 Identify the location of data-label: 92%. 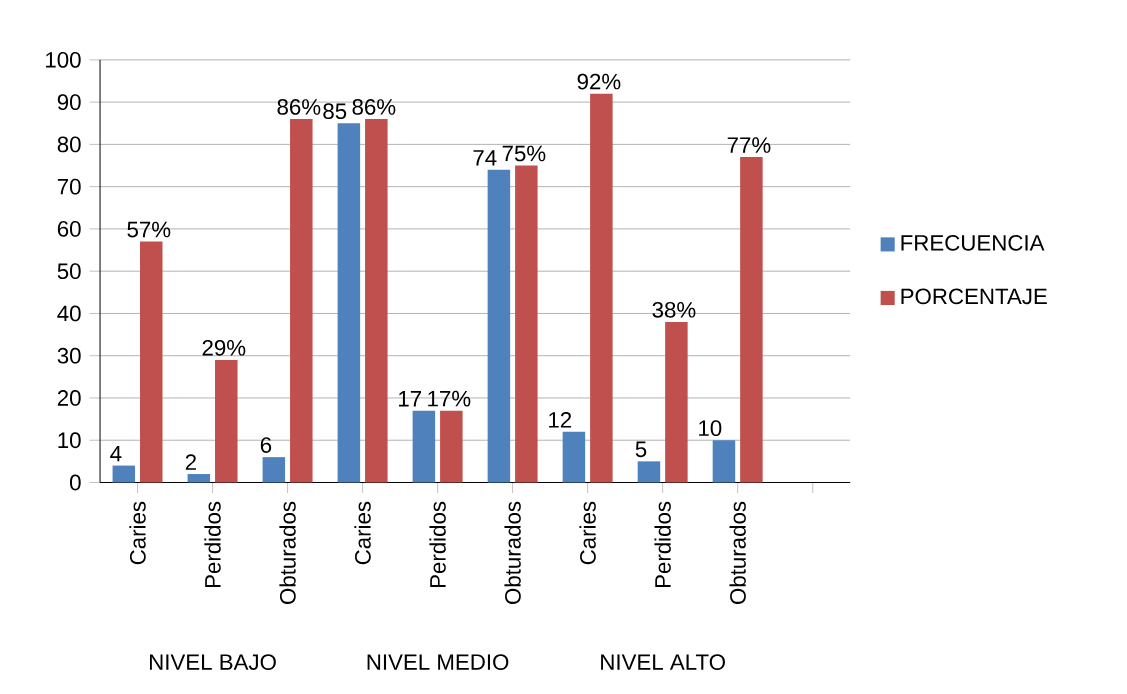
(599, 81).